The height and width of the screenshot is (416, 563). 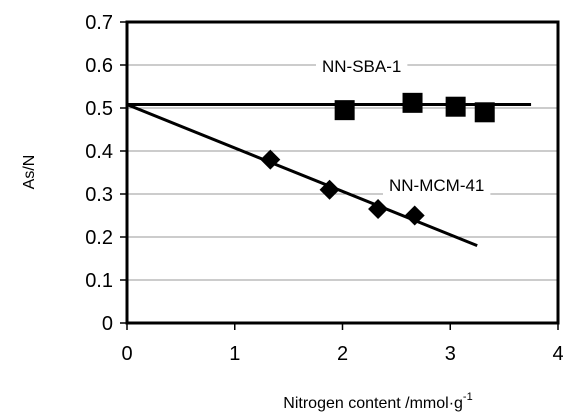 I want to click on y-tick-labels: 0 0.1 0.2 0.3 0.4 0.5 0.6 0.7, so click(x=99, y=173).